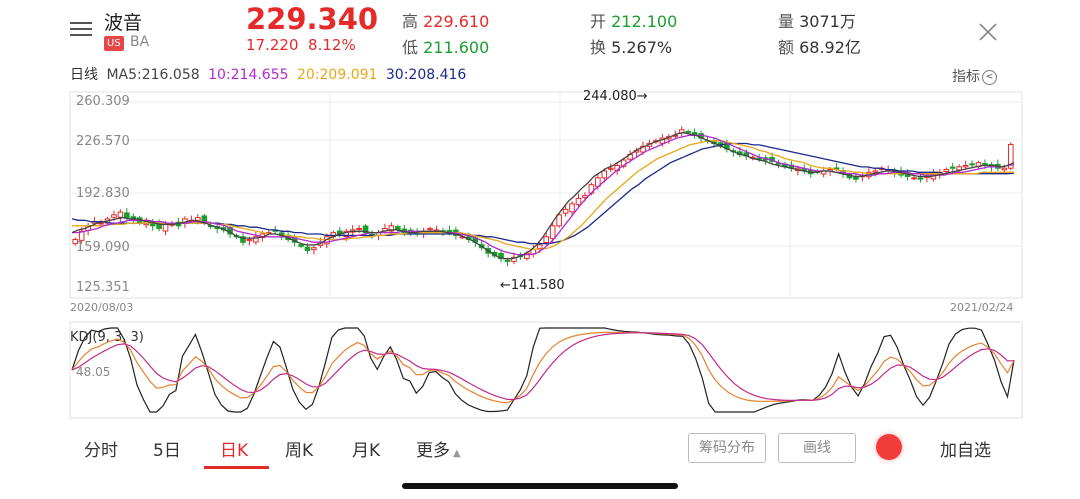 This screenshot has height=499, width=1080. I want to click on close-icon, so click(988, 32).